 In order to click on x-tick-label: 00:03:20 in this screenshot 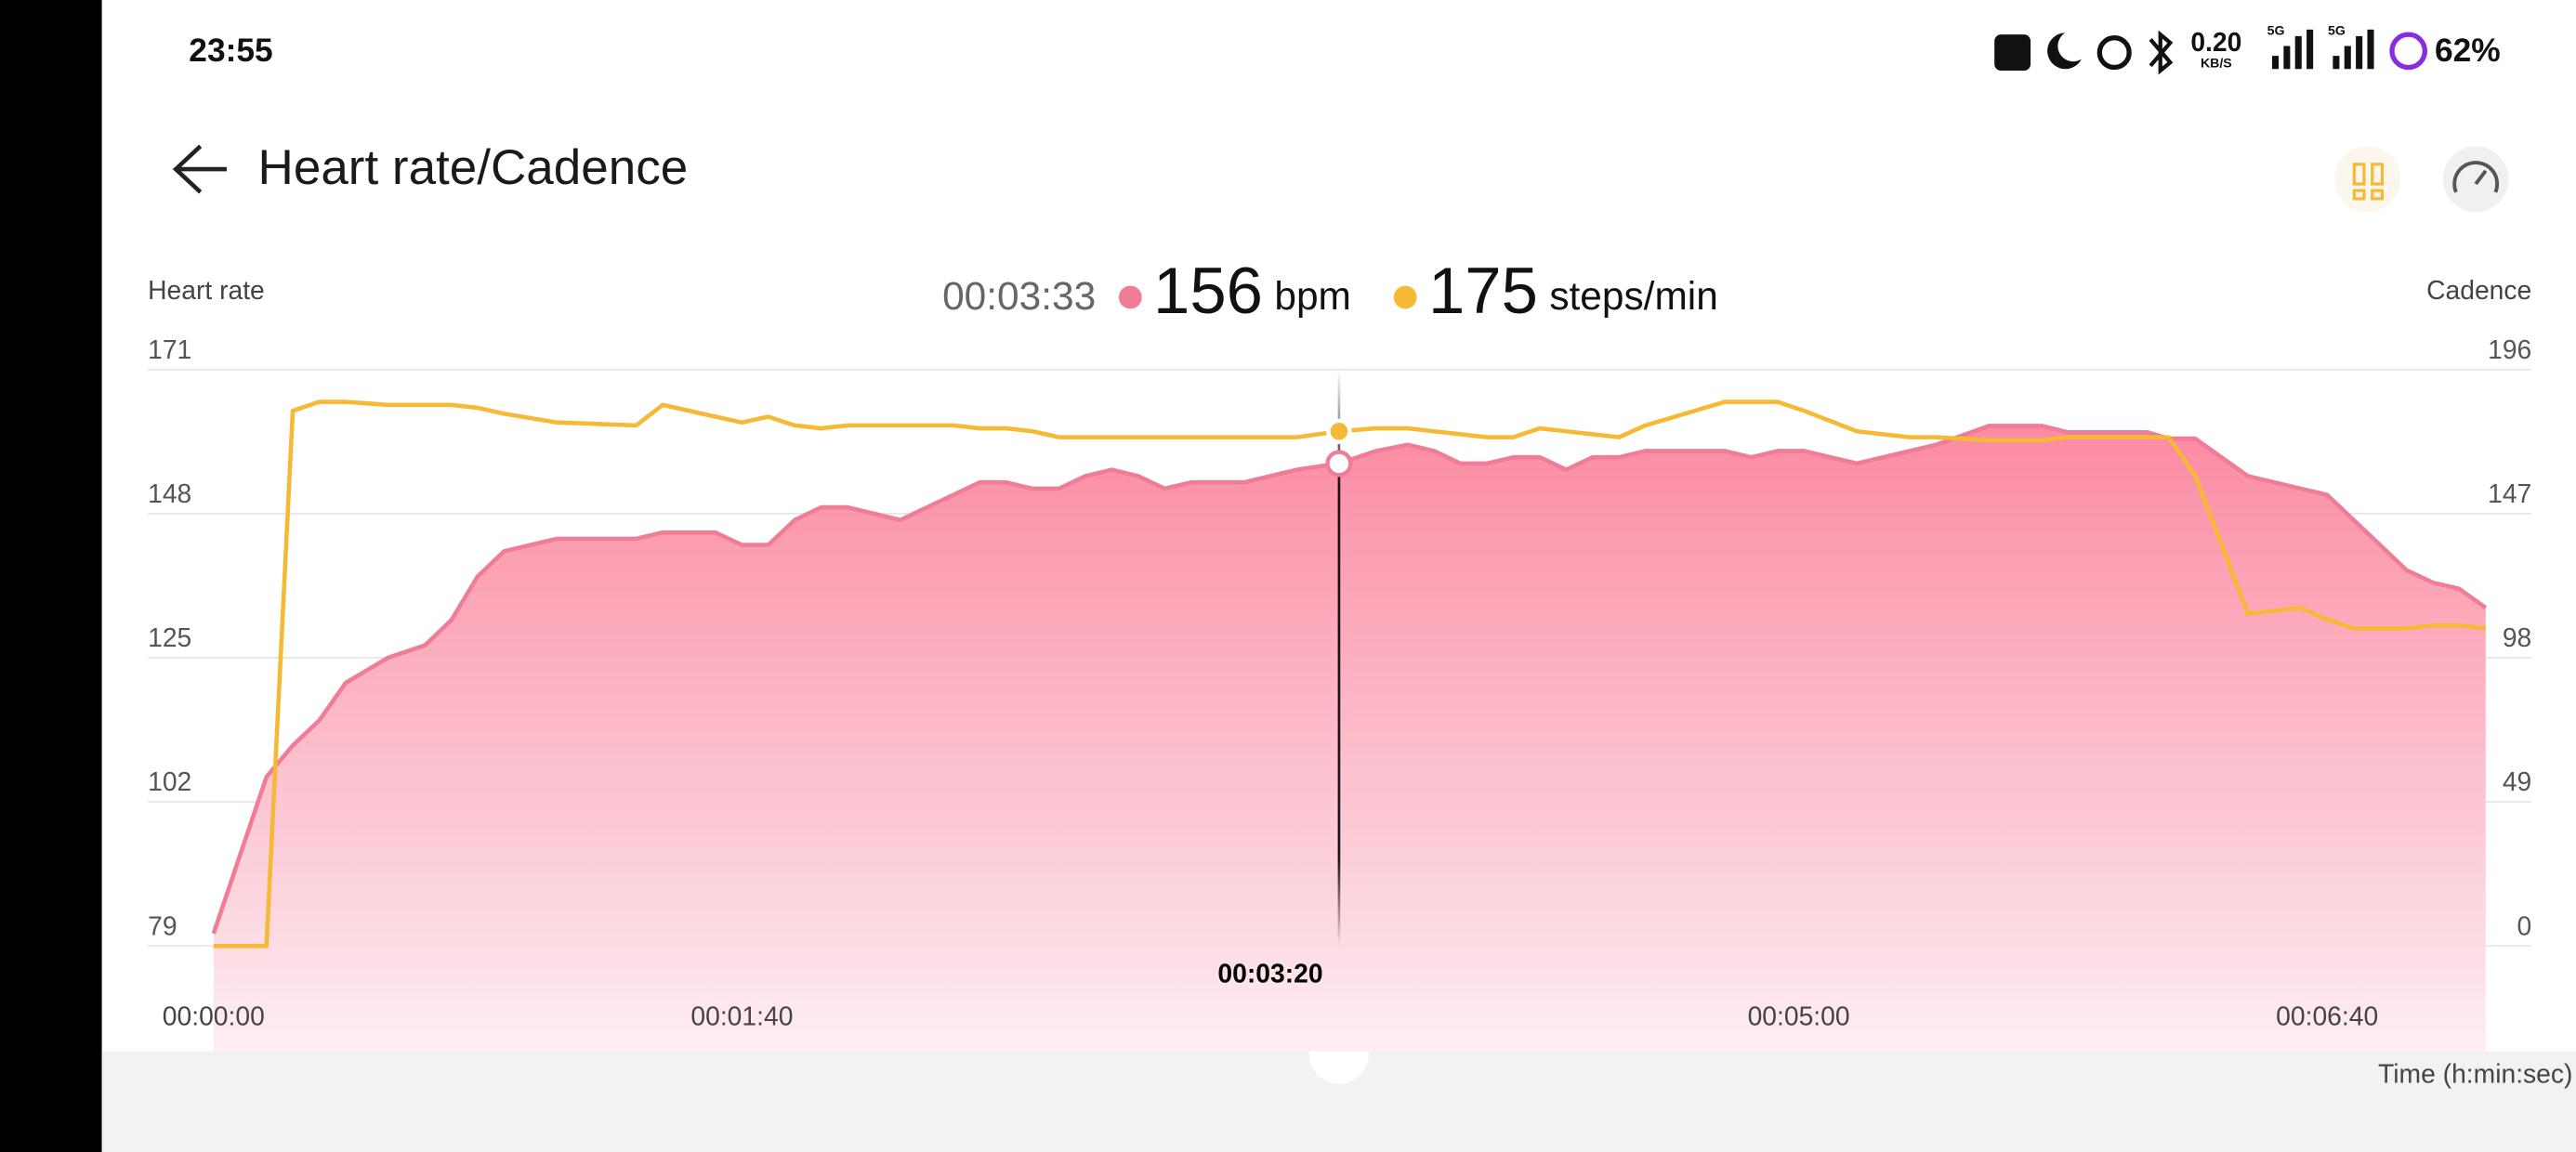, I will do `click(1269, 973)`.